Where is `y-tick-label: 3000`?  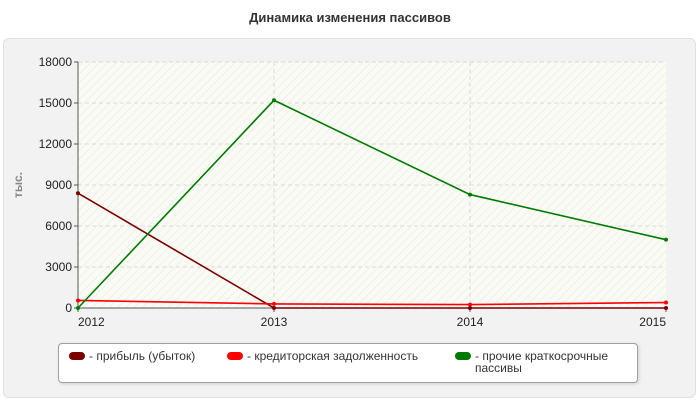 y-tick-label: 3000 is located at coordinates (58, 267).